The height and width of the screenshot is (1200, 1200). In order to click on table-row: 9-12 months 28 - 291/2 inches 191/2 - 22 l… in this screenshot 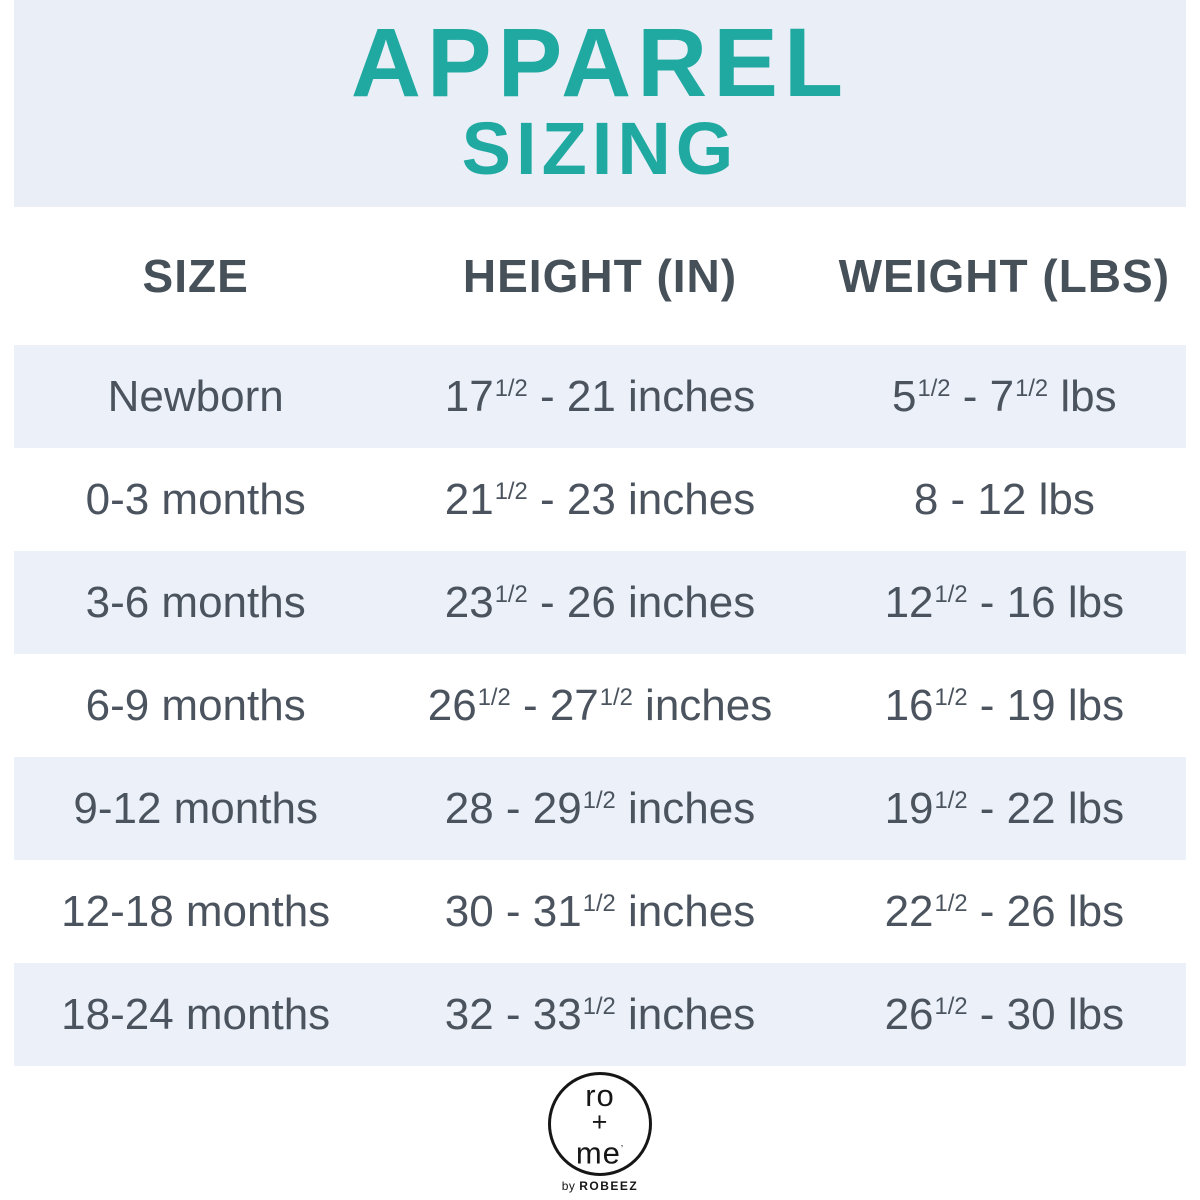, I will do `click(600, 808)`.